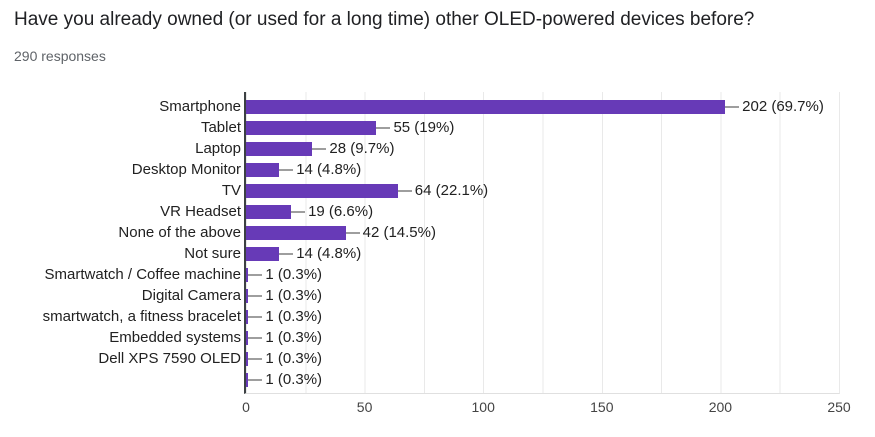 The image size is (875, 437). I want to click on category-label: Digital Camera, so click(191, 295).